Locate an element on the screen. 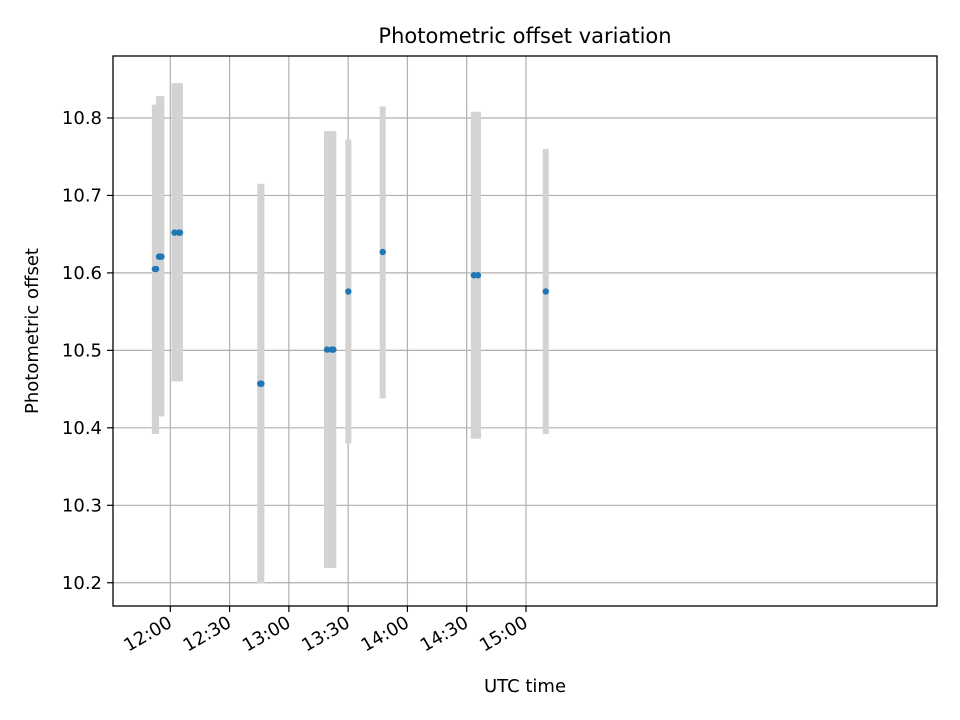 The image size is (960, 720). data-points is located at coordinates (350, 308).